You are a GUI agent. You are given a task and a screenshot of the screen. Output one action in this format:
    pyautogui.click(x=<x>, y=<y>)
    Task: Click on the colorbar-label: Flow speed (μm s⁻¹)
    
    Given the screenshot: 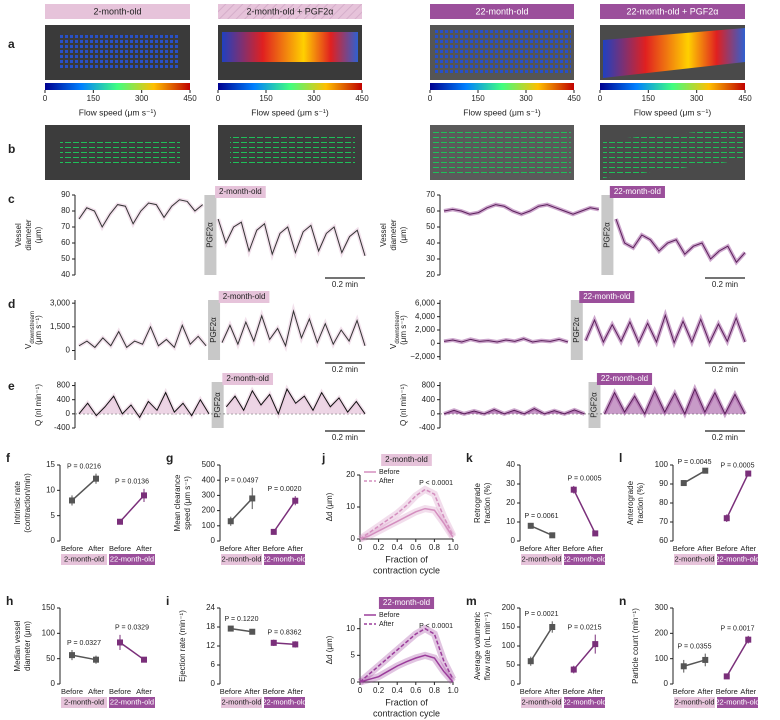 What is the action you would take?
    pyautogui.click(x=118, y=112)
    